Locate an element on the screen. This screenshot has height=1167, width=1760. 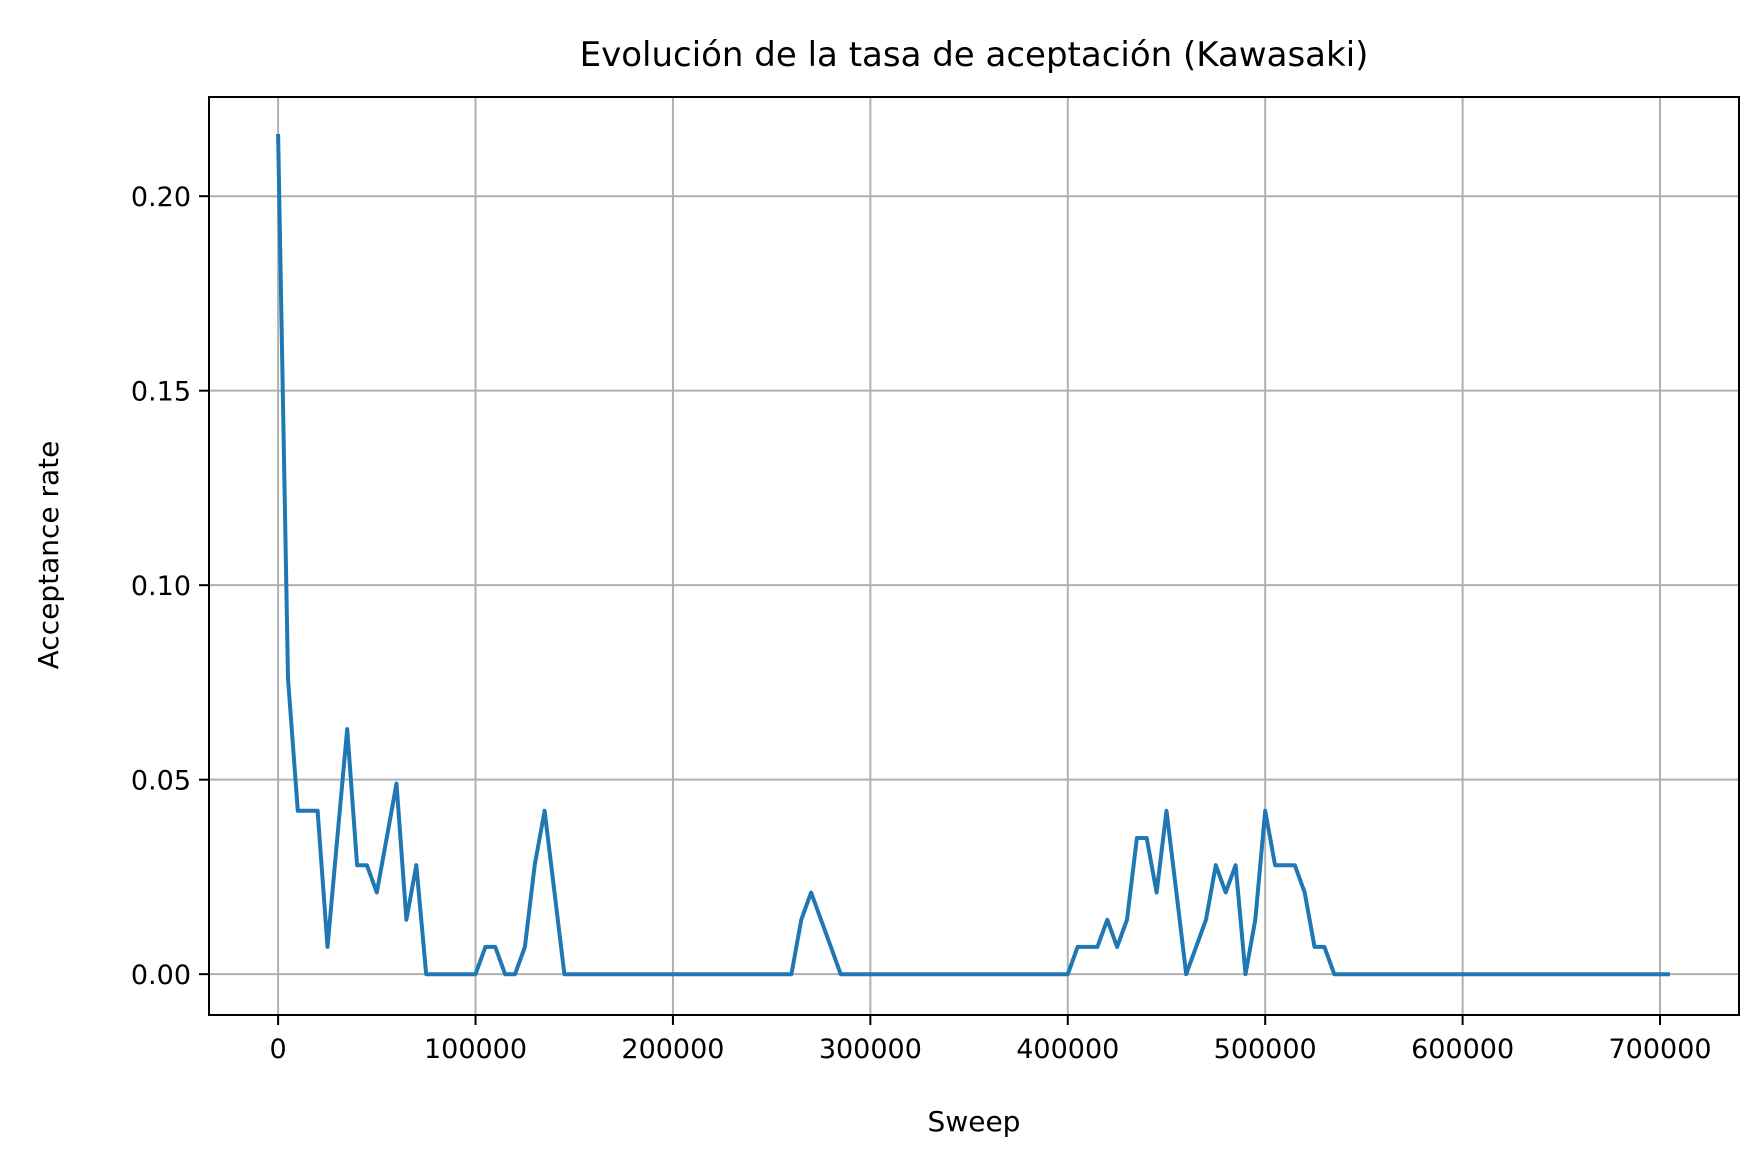
y-tick-label: 0.15 is located at coordinates (161, 392).